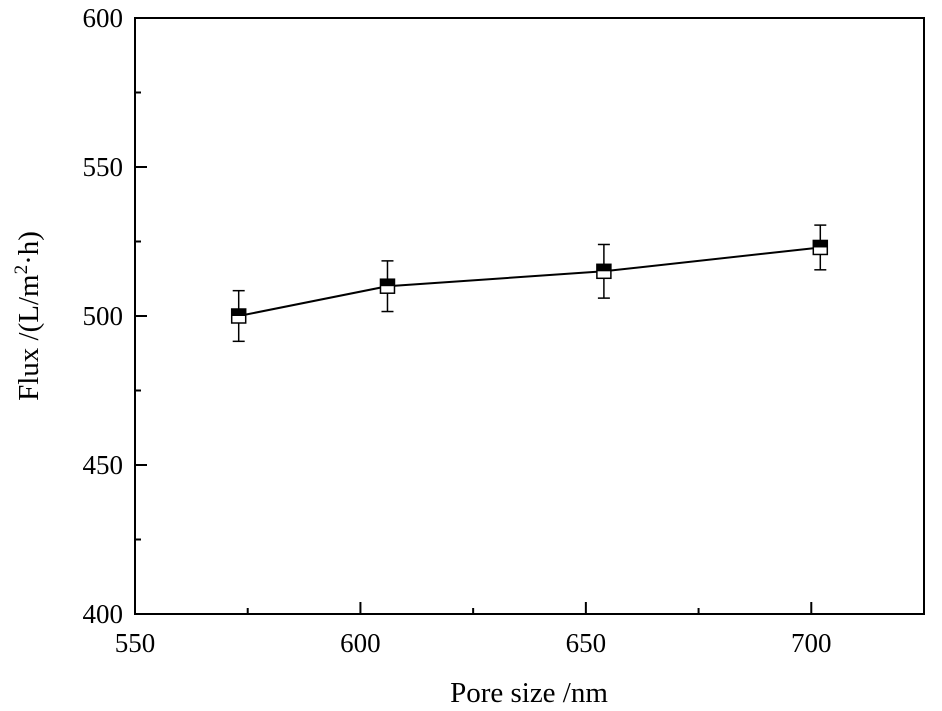 The image size is (942, 711). Describe the element at coordinates (135, 643) in the screenshot. I see `x-tick-label: 550` at that location.